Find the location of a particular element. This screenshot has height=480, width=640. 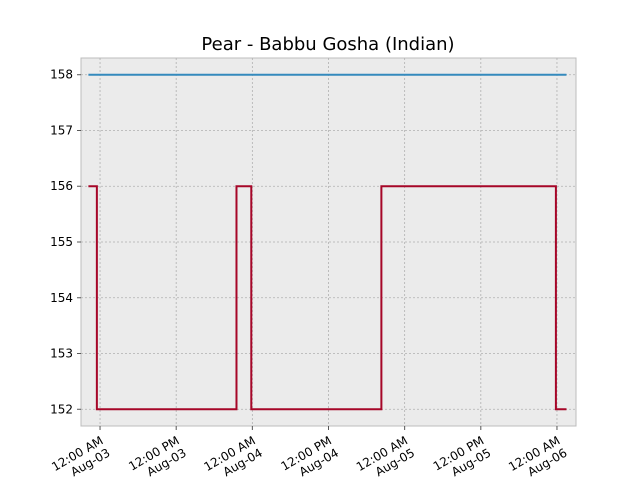

x-tick-label: 12:00 AMAug-03 is located at coordinates (80, 456).